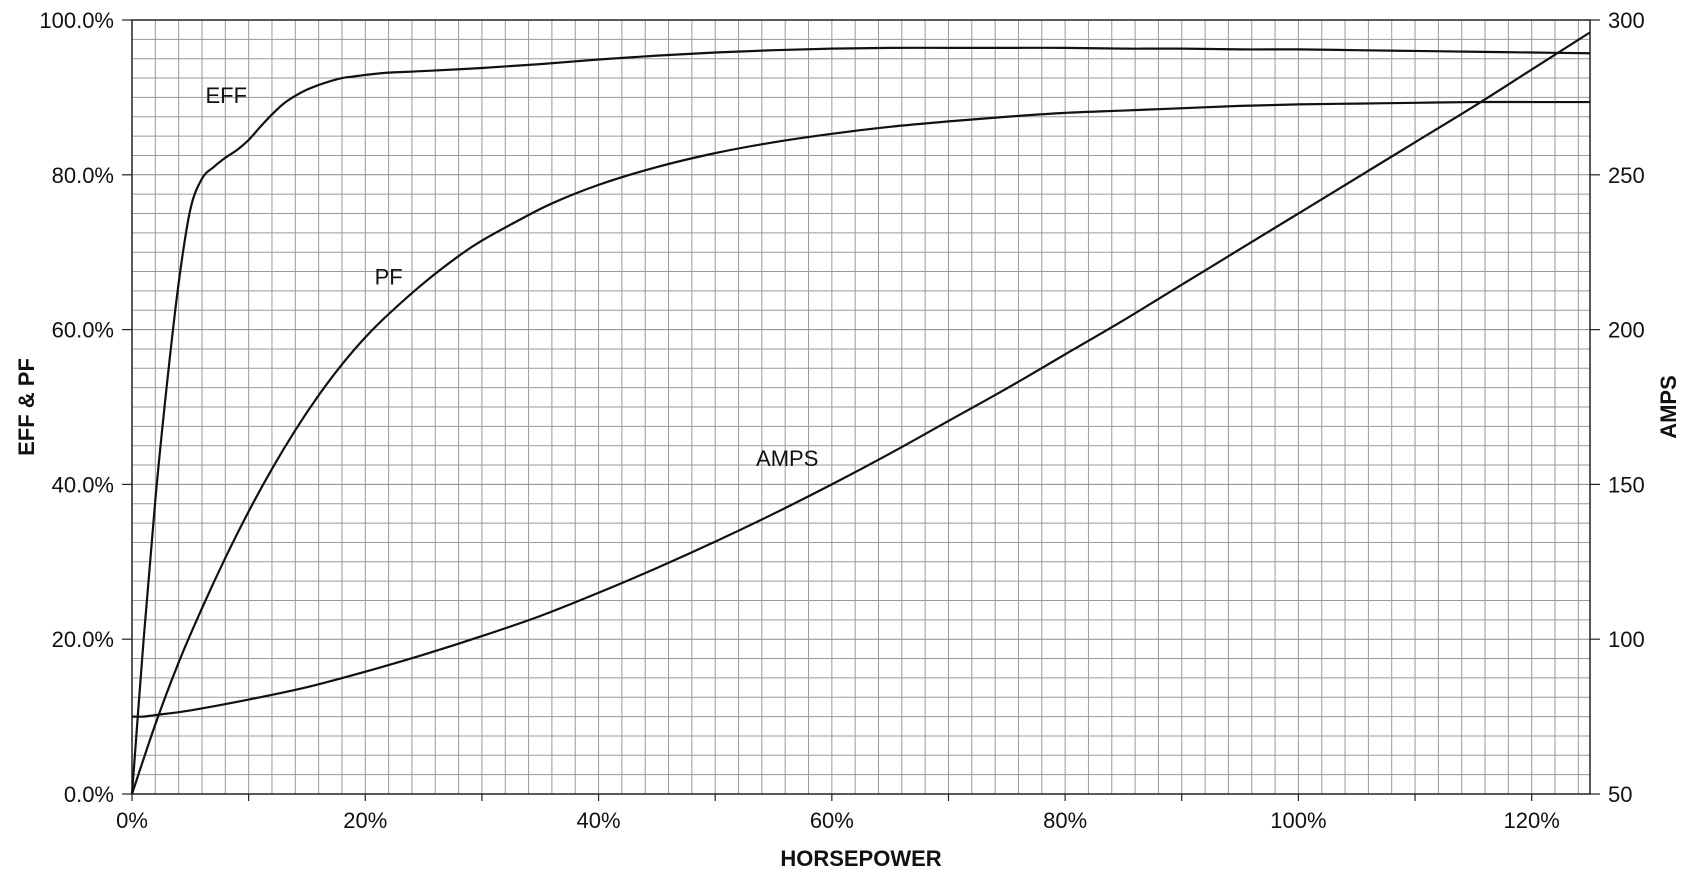 Image resolution: width=1695 pixels, height=873 pixels. I want to click on y-tick-label: 20.0%, so click(83, 639).